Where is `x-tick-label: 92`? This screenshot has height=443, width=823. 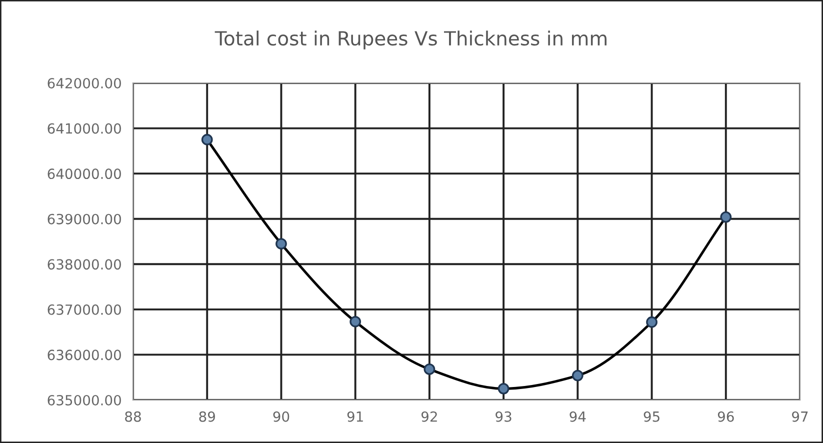 x-tick-label: 92 is located at coordinates (429, 416).